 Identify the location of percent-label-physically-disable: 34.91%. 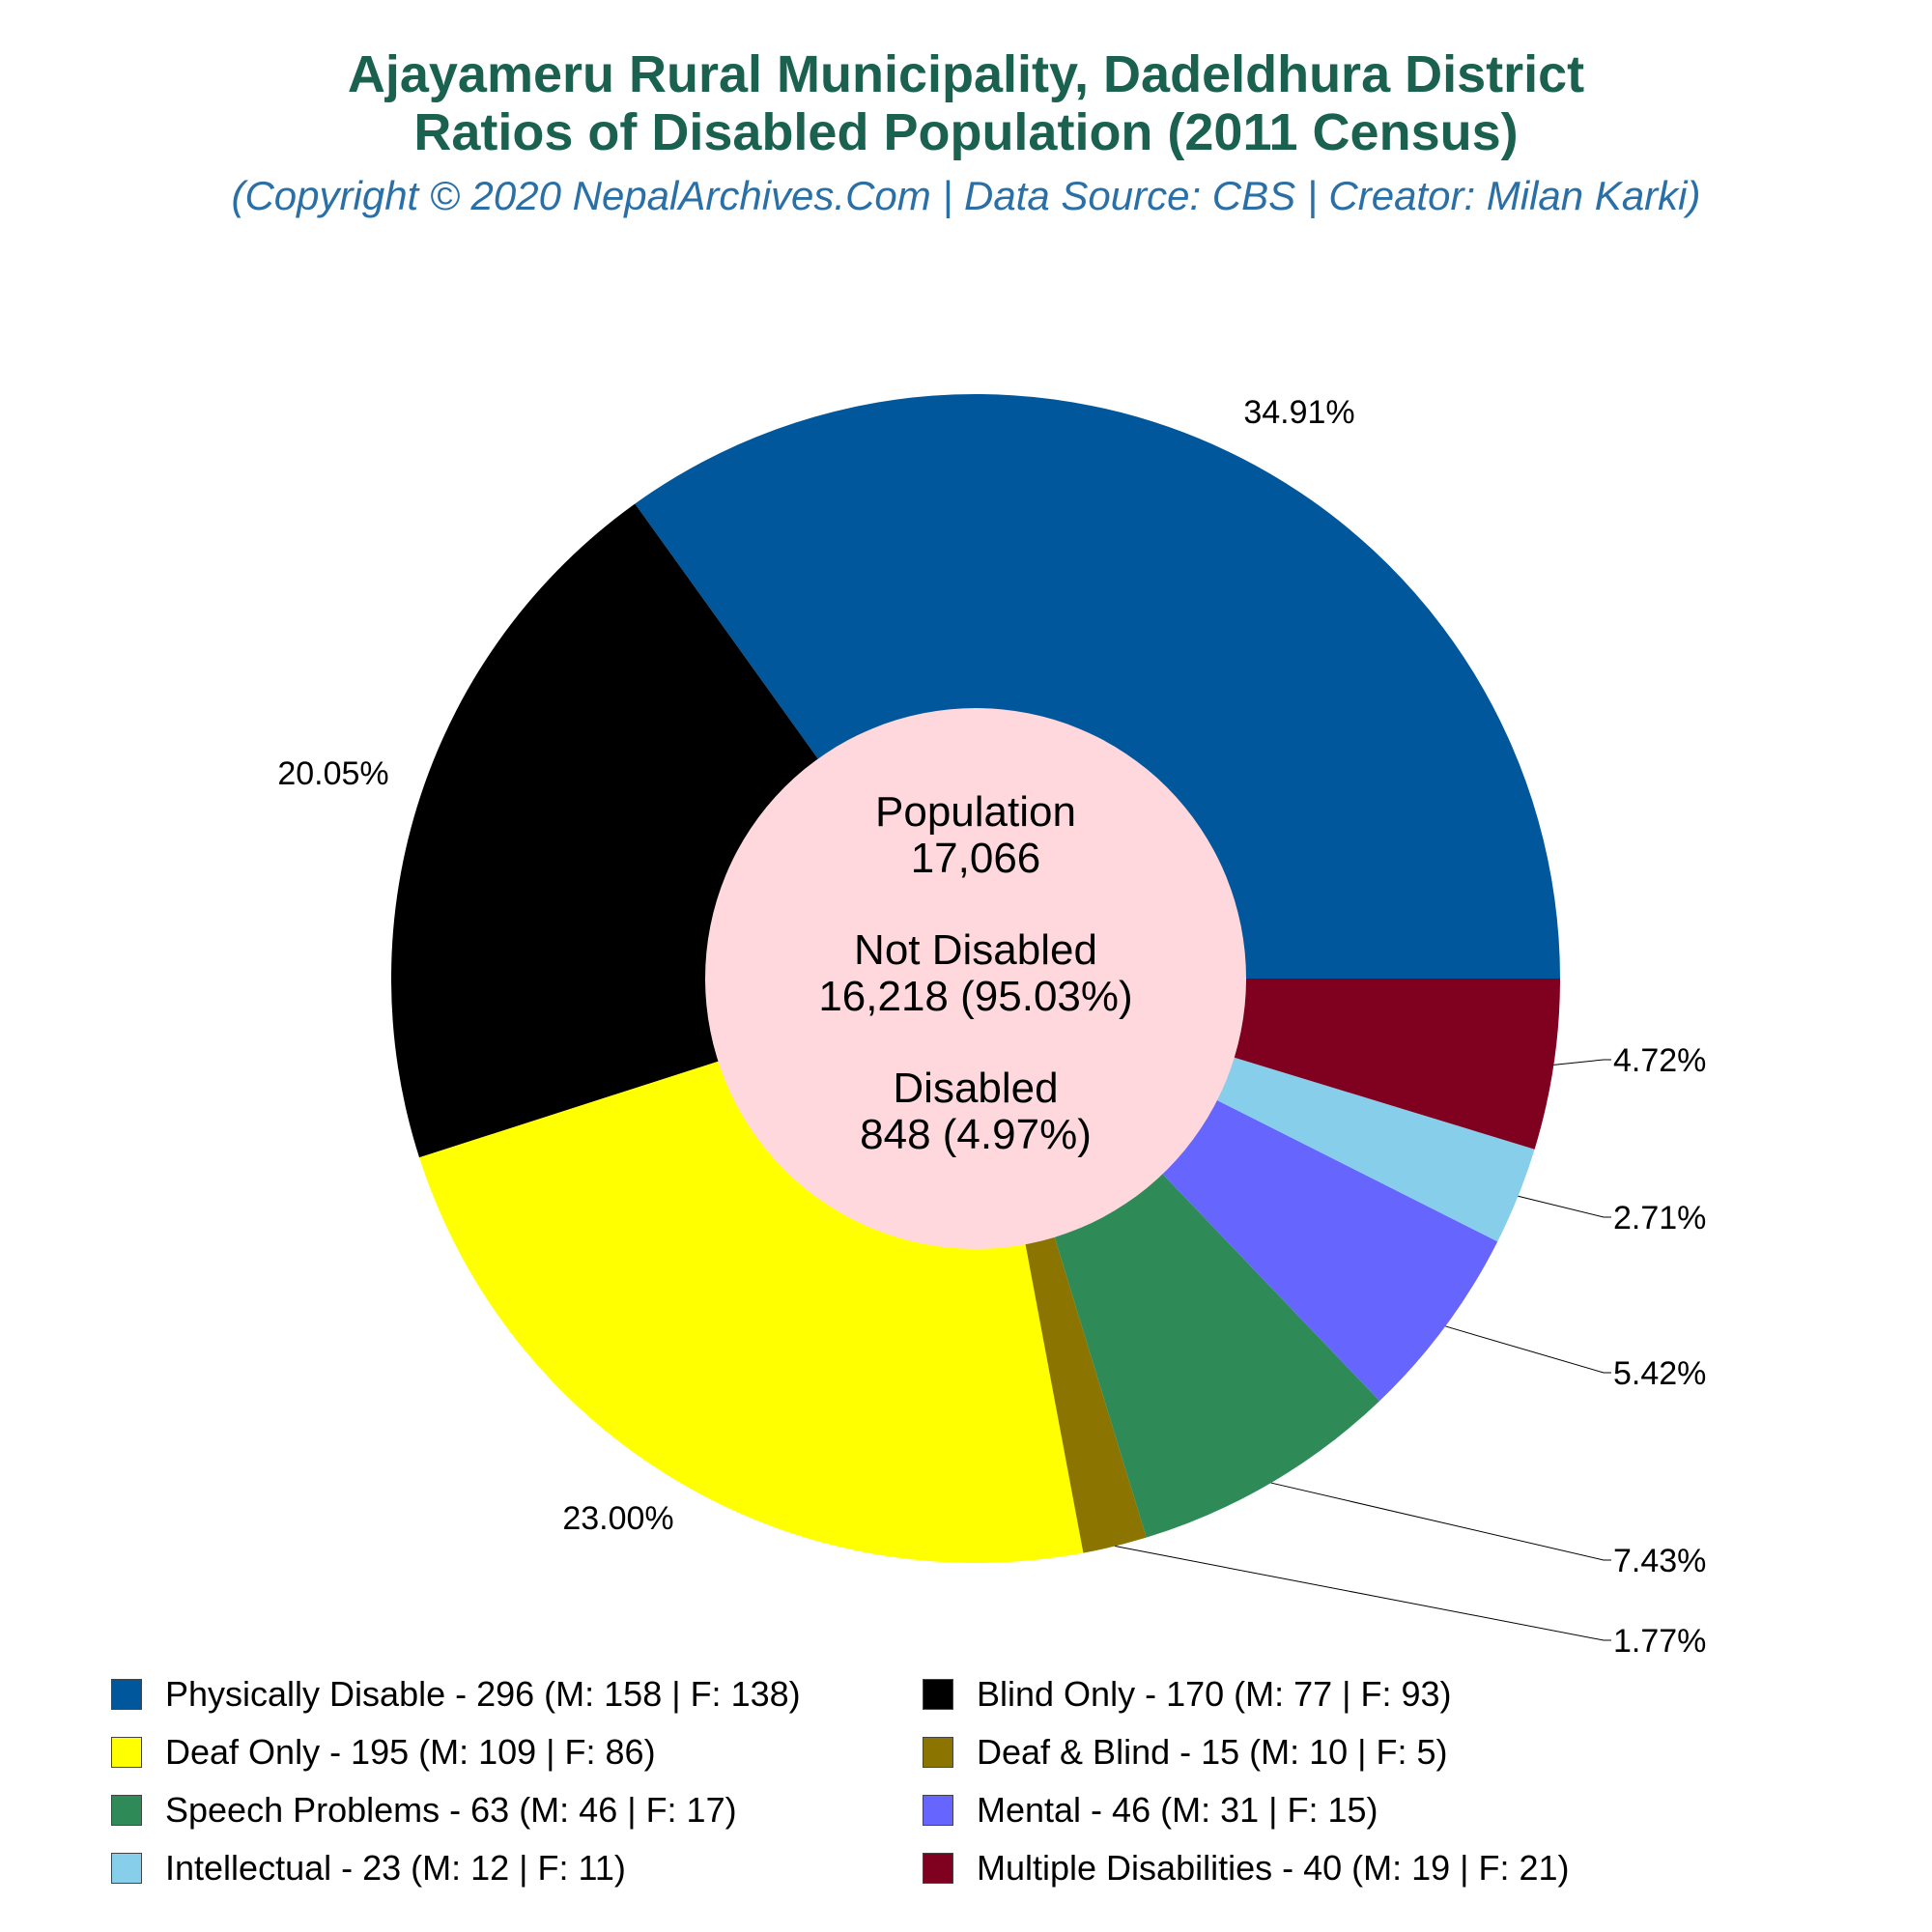
(1298, 412).